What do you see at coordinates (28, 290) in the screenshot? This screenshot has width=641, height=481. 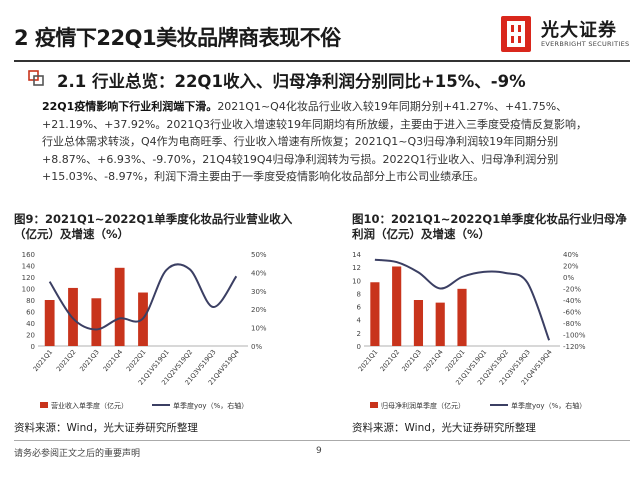 I see `y-left-tick-label: 100` at bounding box center [28, 290].